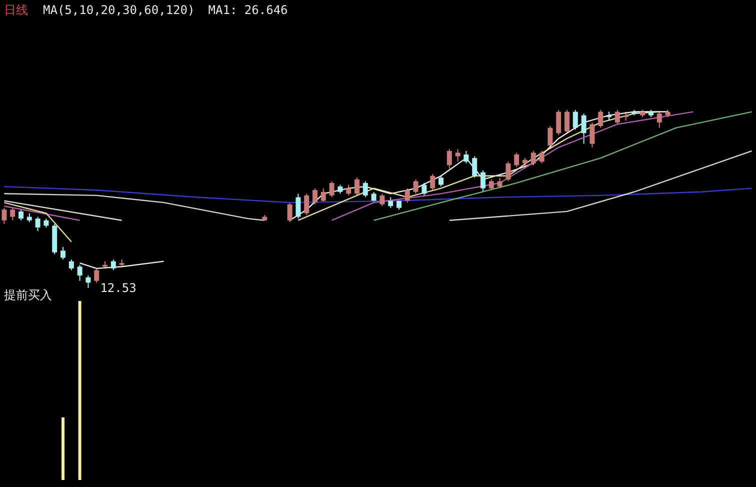  Describe the element at coordinates (119, 10) in the screenshot. I see `text: MA(5,10,20,30,60,120)` at that location.